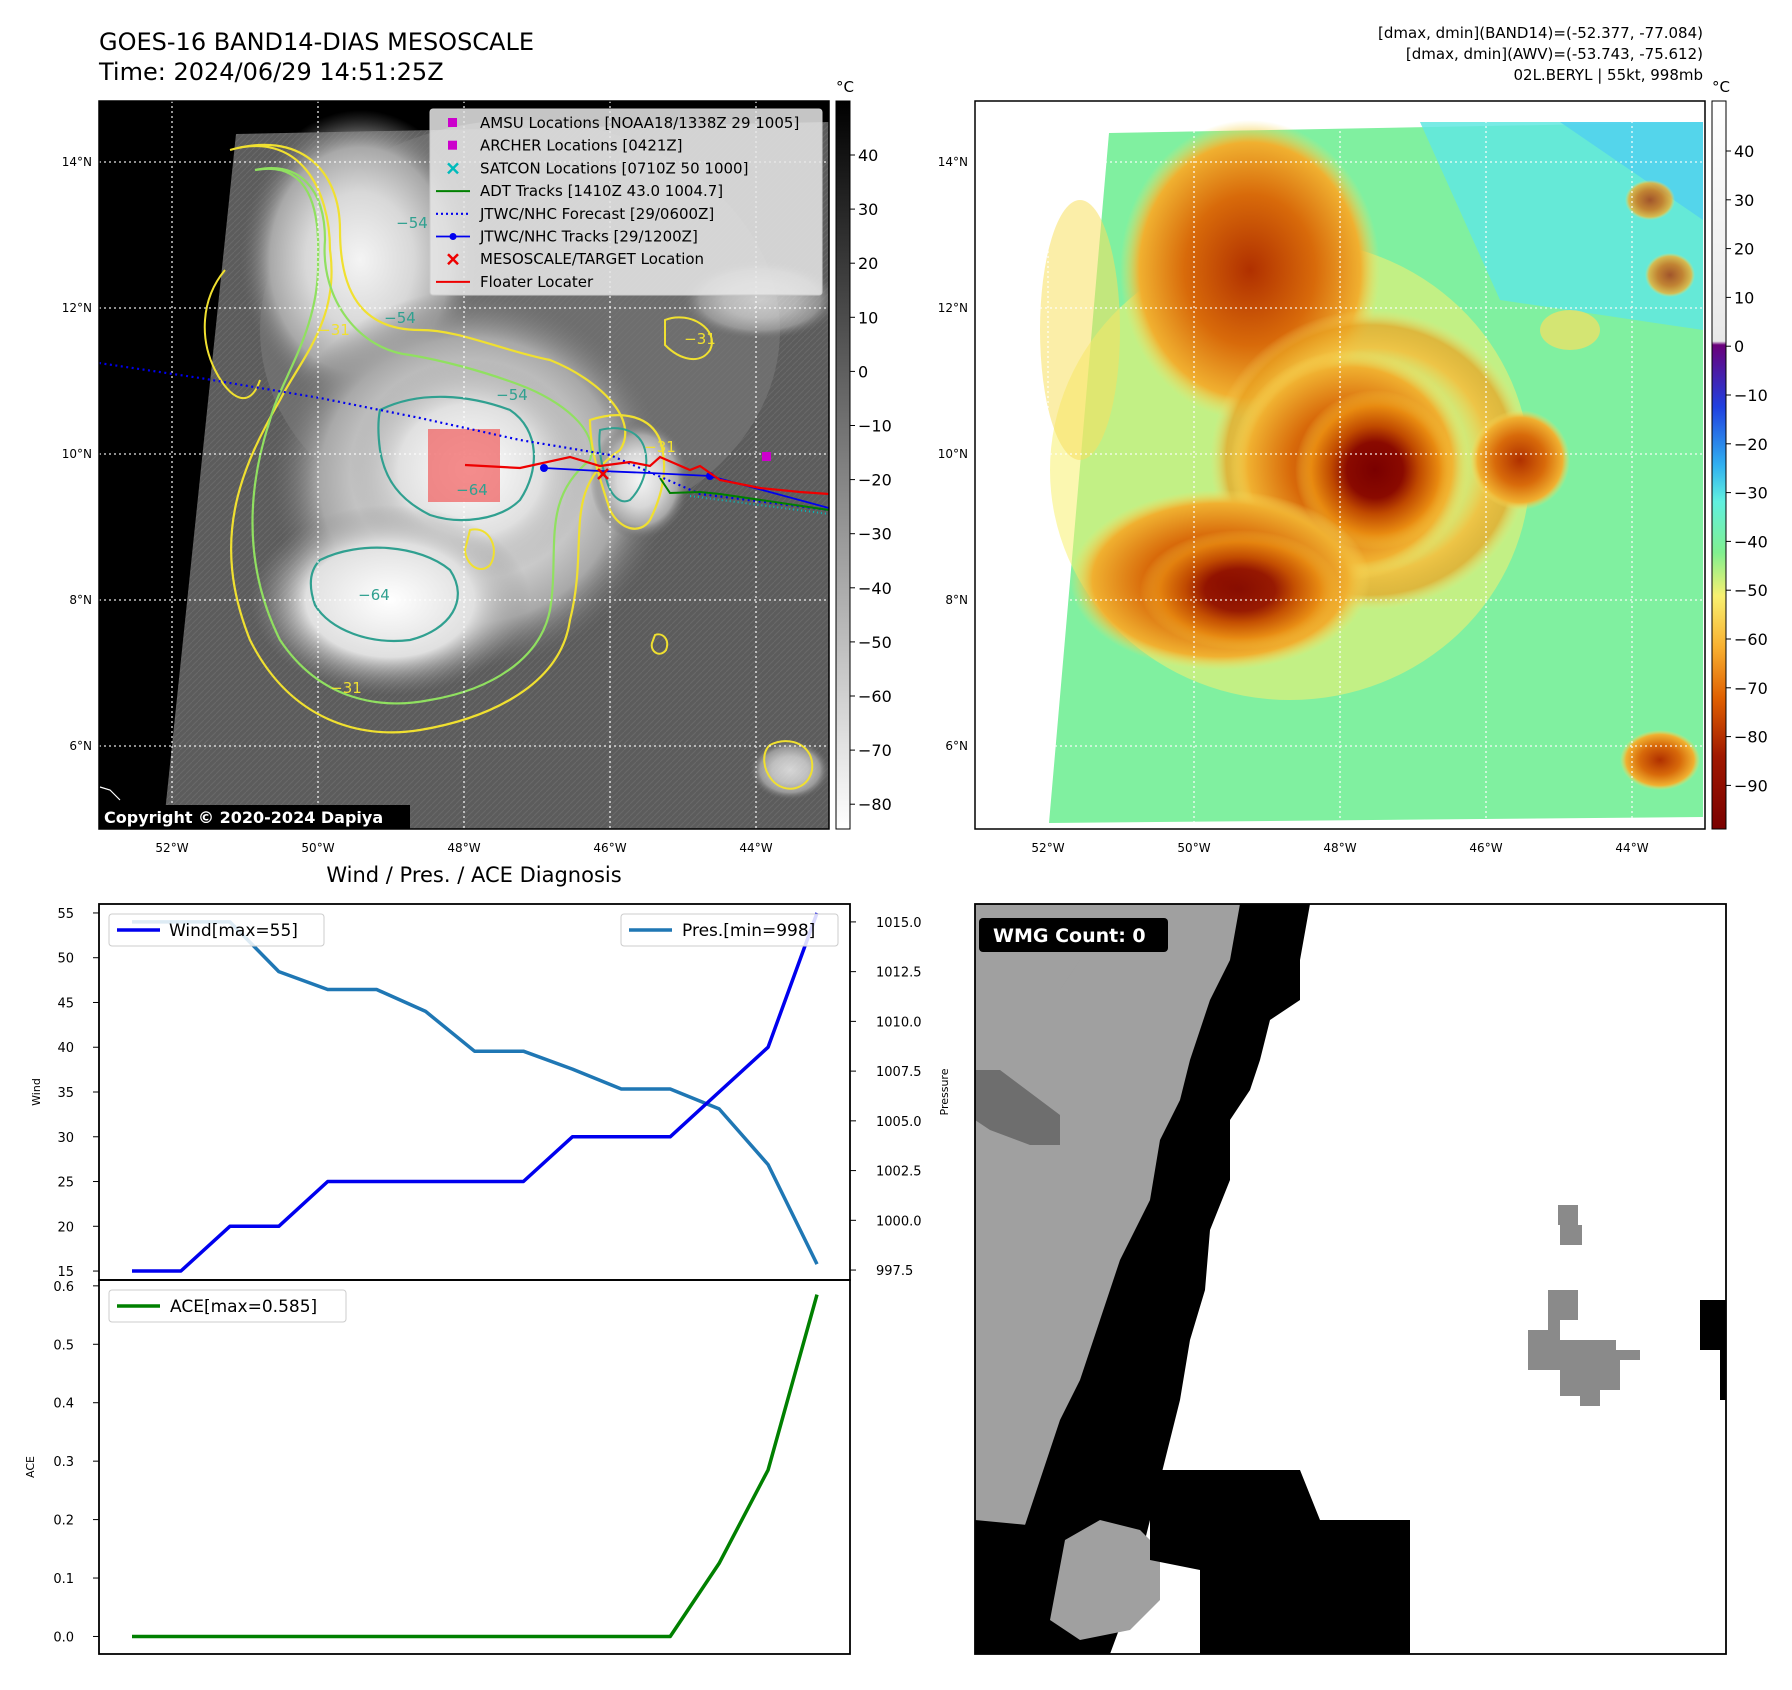 The image size is (1792, 1690). Describe the element at coordinates (1721, 87) in the screenshot. I see `awv-colorbar-unit: °C` at that location.